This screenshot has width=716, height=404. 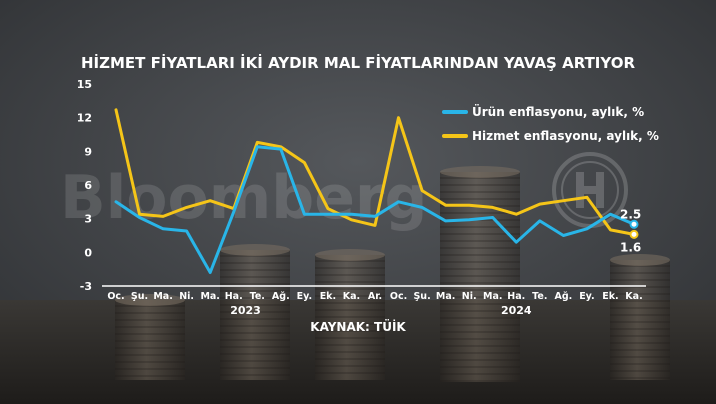 I want to click on y-tick-label: 9, so click(x=88, y=151).